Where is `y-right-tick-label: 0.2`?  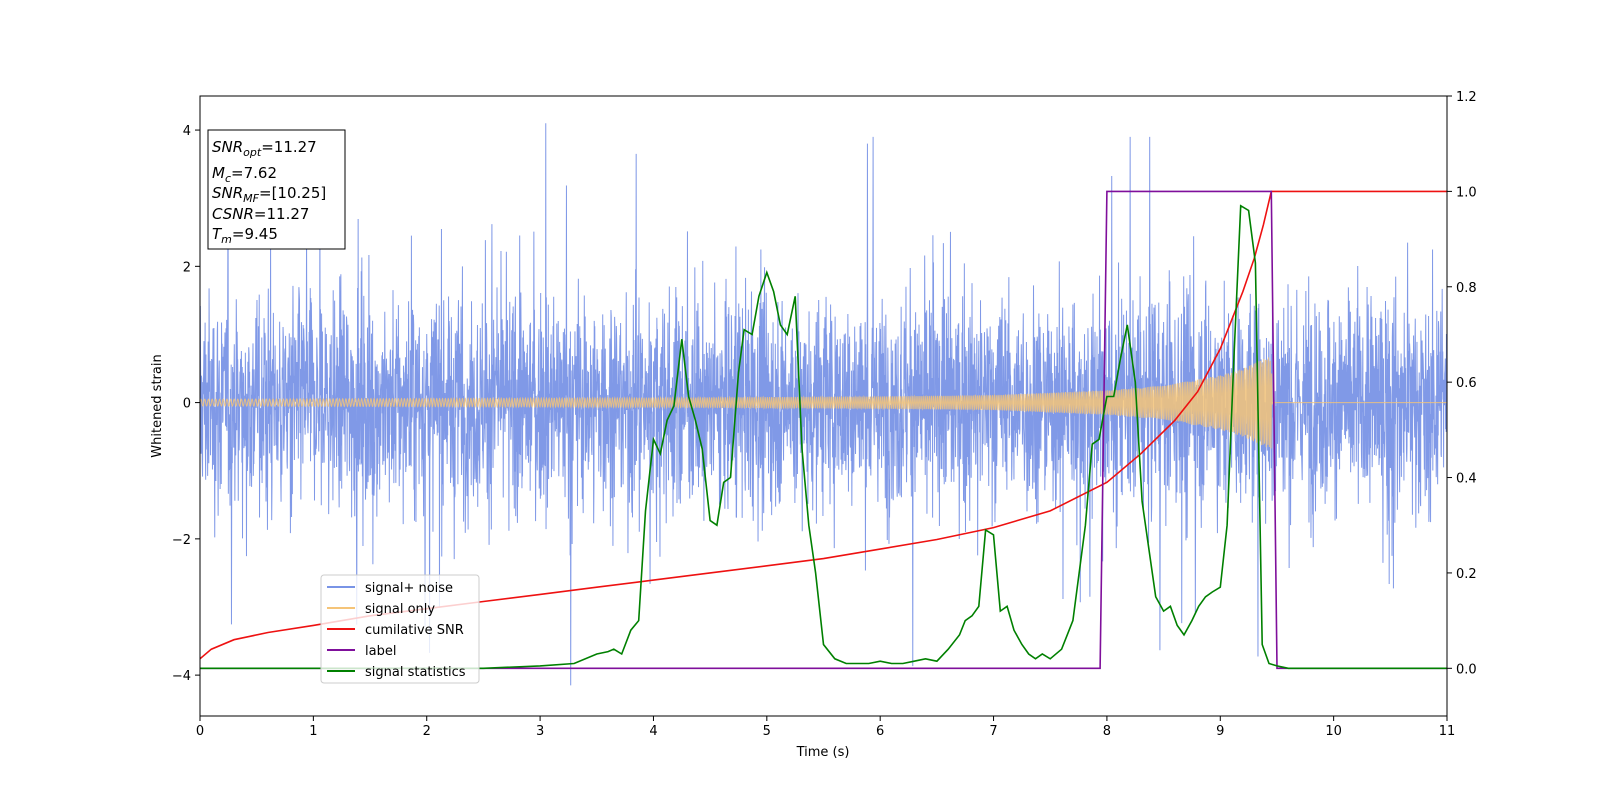 y-right-tick-label: 0.2 is located at coordinates (1466, 574).